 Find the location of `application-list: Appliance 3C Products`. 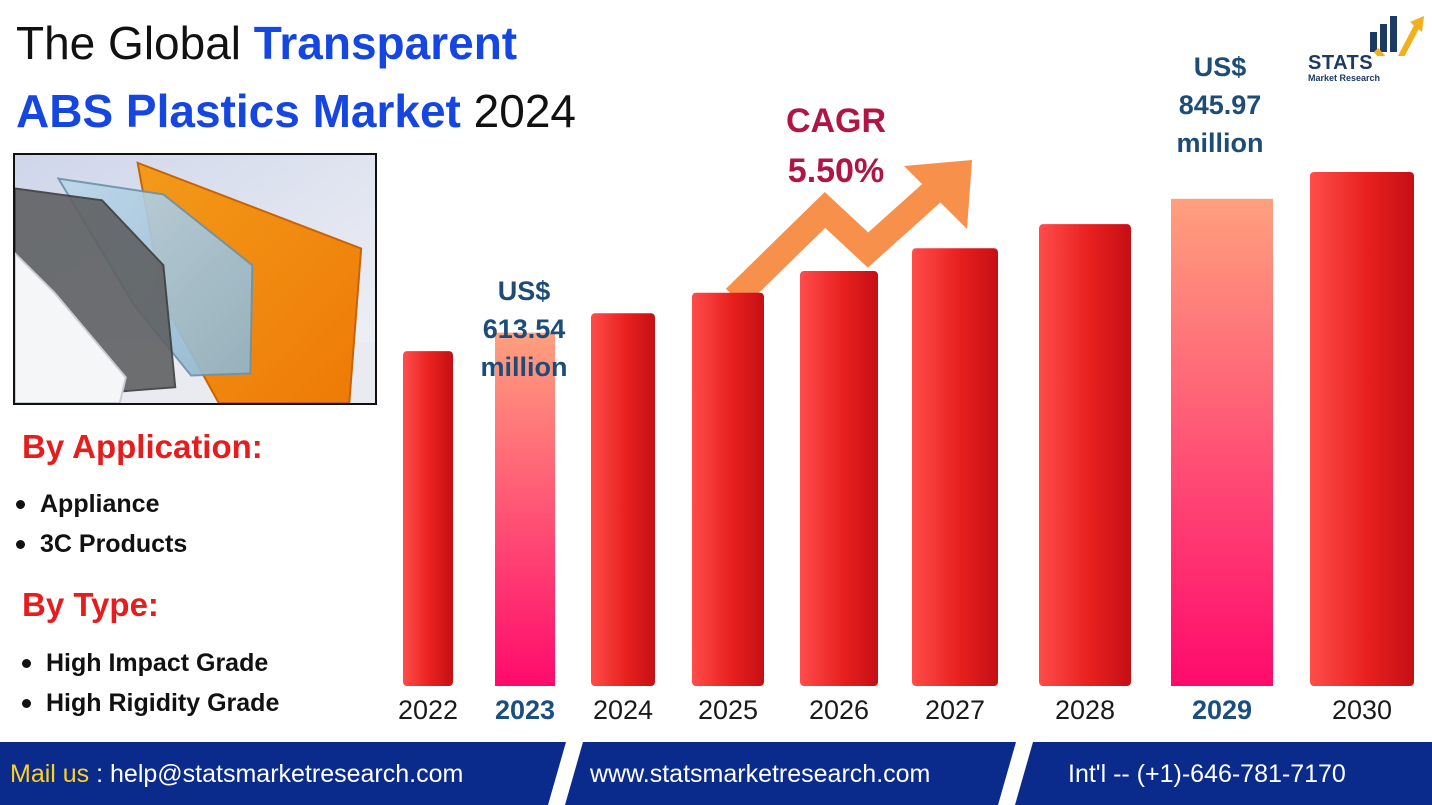

application-list: Appliance 3C Products is located at coordinates (100, 524).